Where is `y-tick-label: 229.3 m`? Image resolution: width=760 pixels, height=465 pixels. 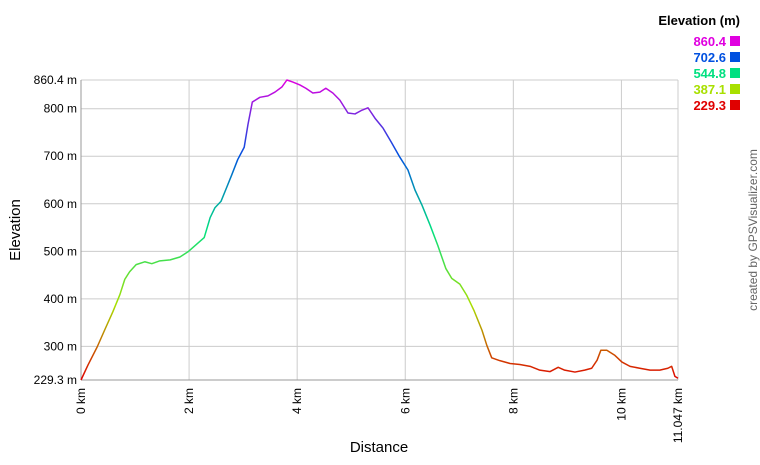 y-tick-label: 229.3 m is located at coordinates (55, 380).